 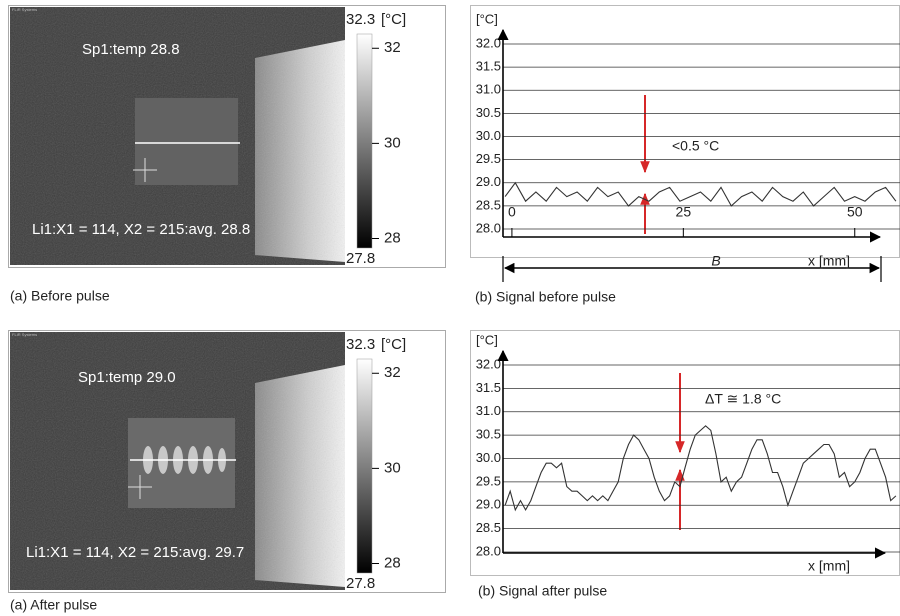 What do you see at coordinates (53, 605) in the screenshot?
I see `caption: (a) After pulse` at bounding box center [53, 605].